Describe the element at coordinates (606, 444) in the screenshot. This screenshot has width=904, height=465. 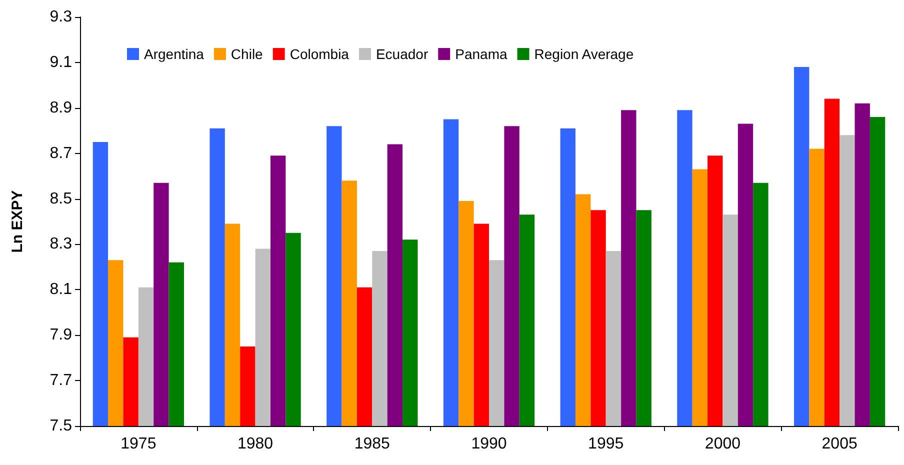
I see `x-tick-label: 1995` at that location.